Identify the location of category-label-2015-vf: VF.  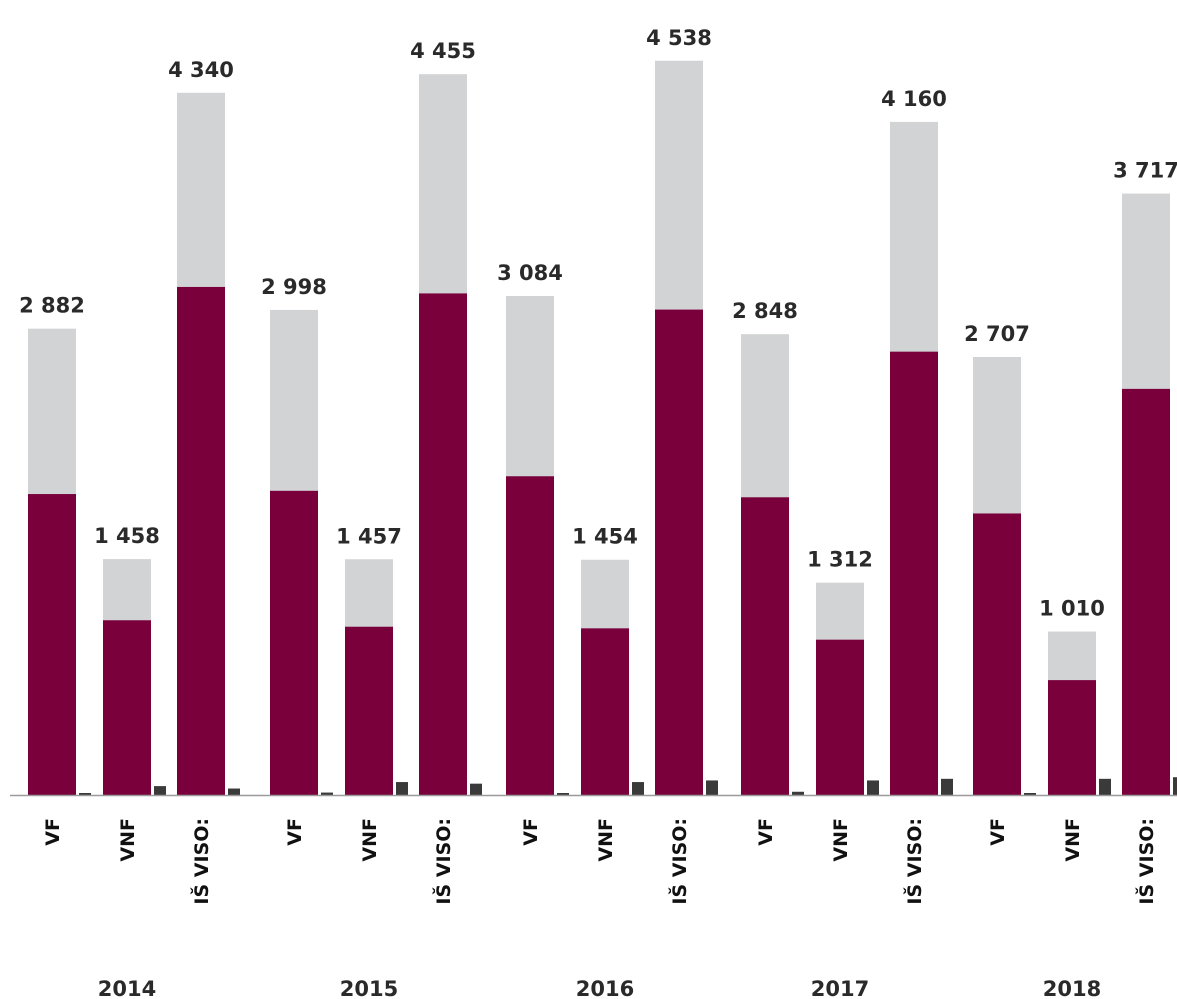
(295, 832).